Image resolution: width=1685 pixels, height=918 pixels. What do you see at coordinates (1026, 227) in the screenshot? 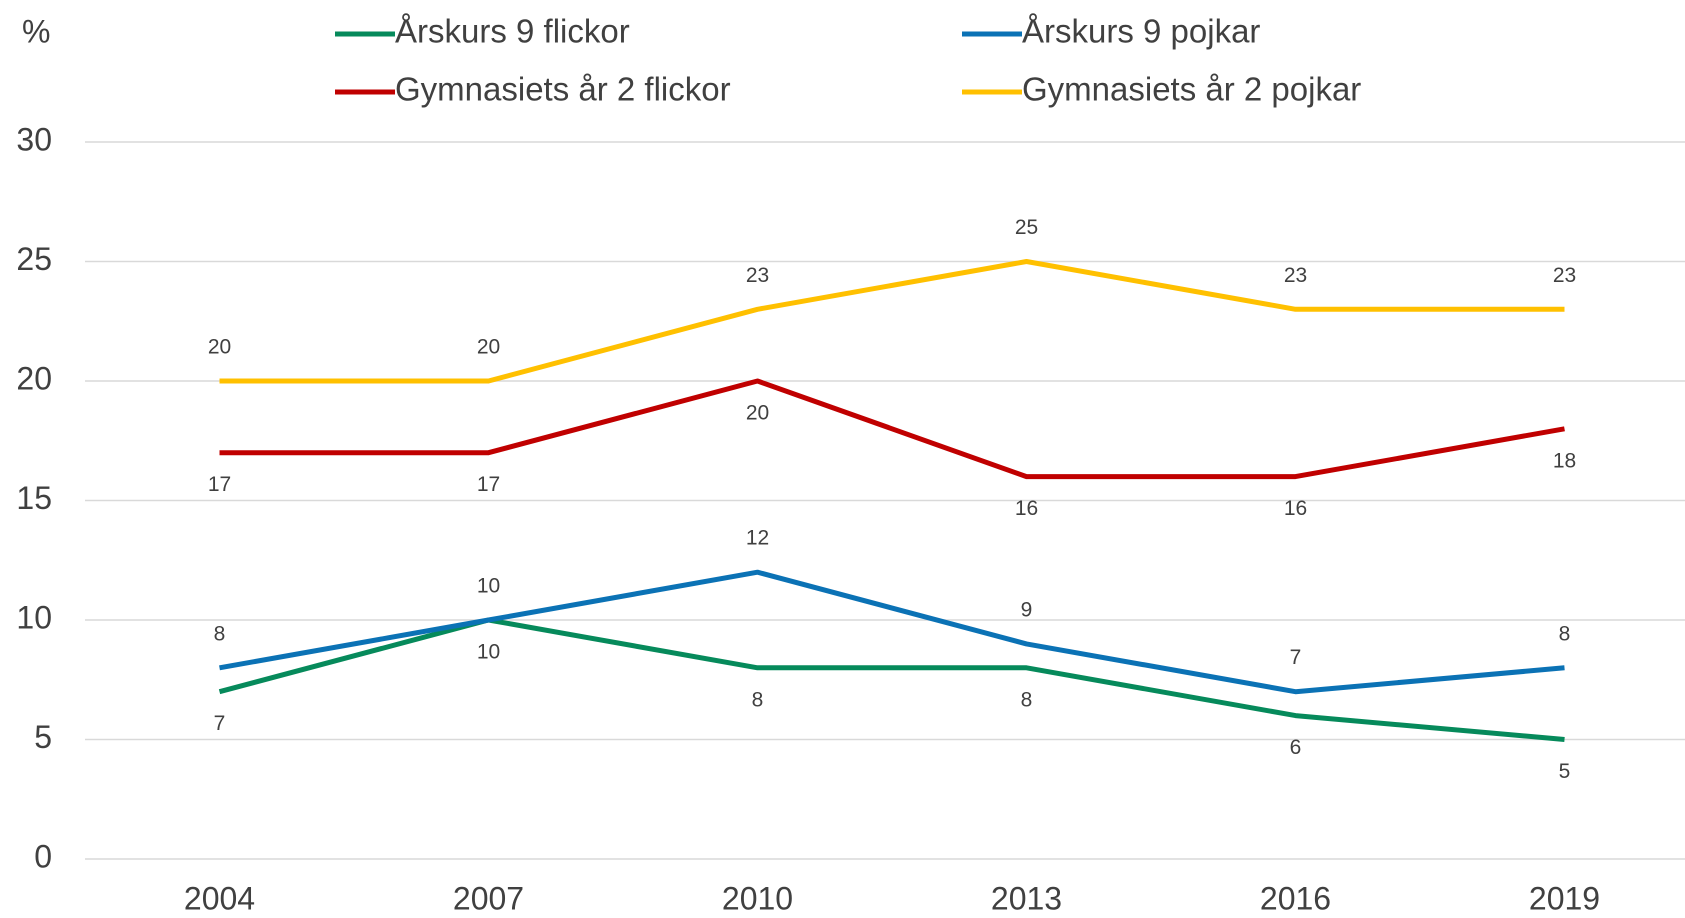
I see `data-label: 25` at bounding box center [1026, 227].